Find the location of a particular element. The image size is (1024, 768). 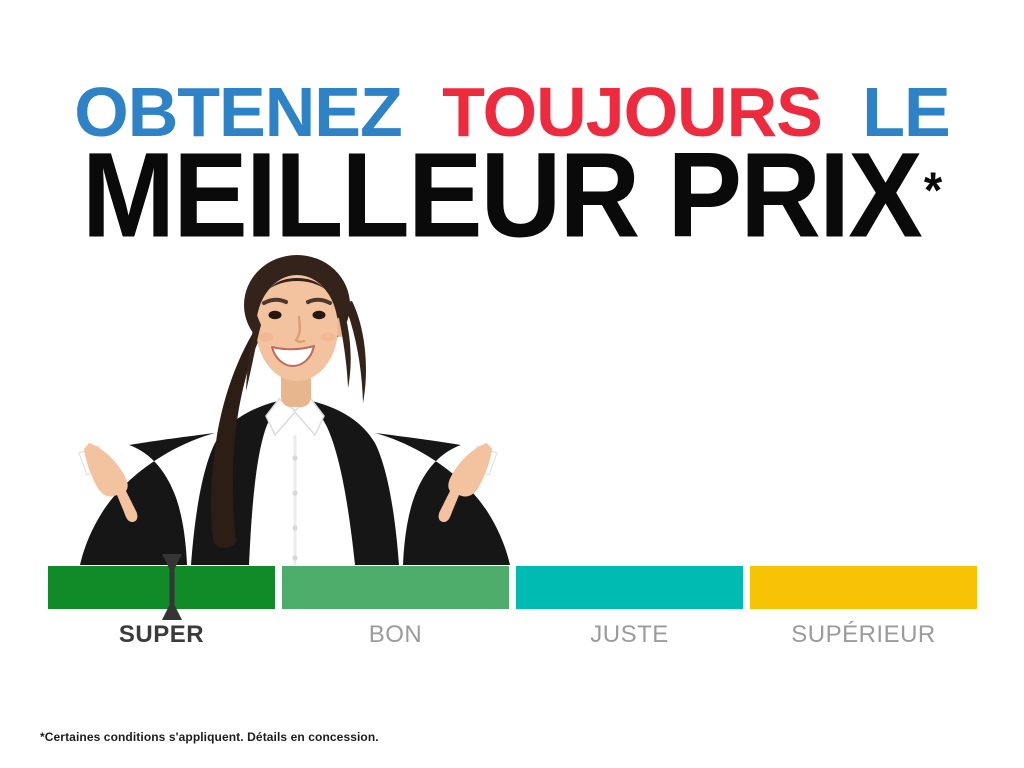

shirt-collar-left is located at coordinates (281, 417).